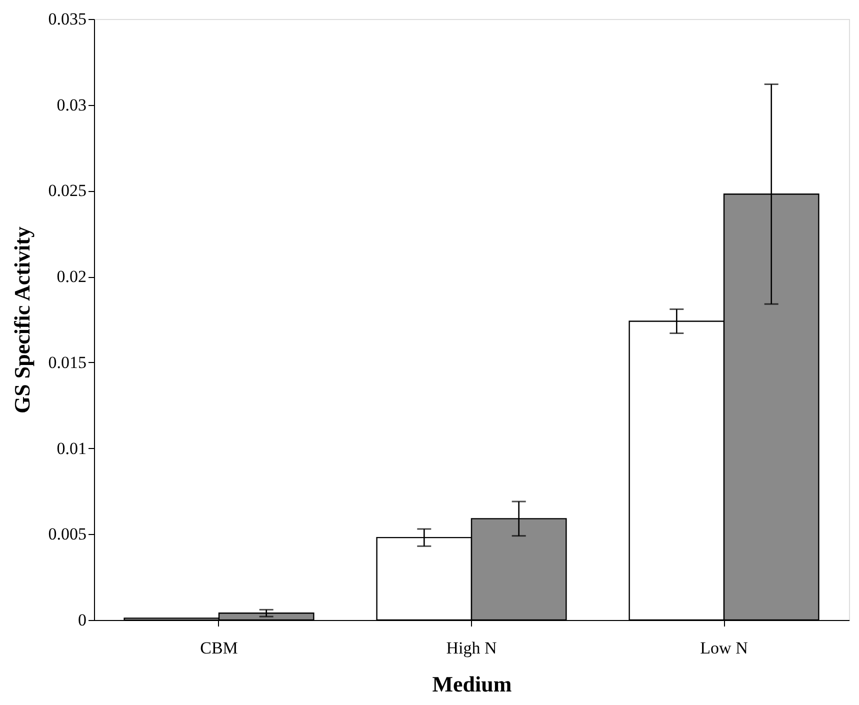 This screenshot has height=705, width=859. What do you see at coordinates (724, 648) in the screenshot?
I see `x-tick-label: Low N` at bounding box center [724, 648].